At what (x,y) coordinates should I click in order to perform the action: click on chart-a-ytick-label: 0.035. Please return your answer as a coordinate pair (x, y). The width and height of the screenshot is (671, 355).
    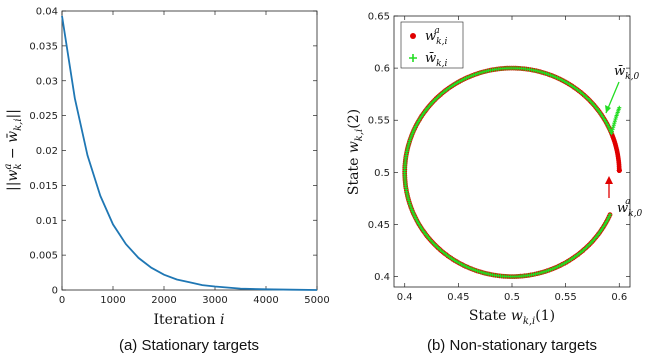
    Looking at the image, I should click on (43, 46).